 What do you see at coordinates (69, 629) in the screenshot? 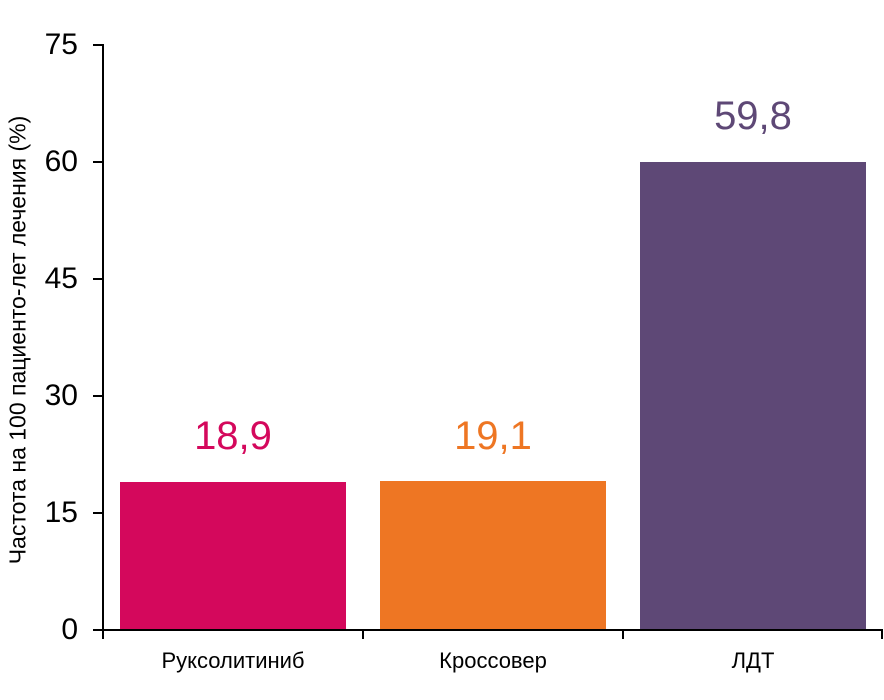
I see `y-tick-label-0: 0` at bounding box center [69, 629].